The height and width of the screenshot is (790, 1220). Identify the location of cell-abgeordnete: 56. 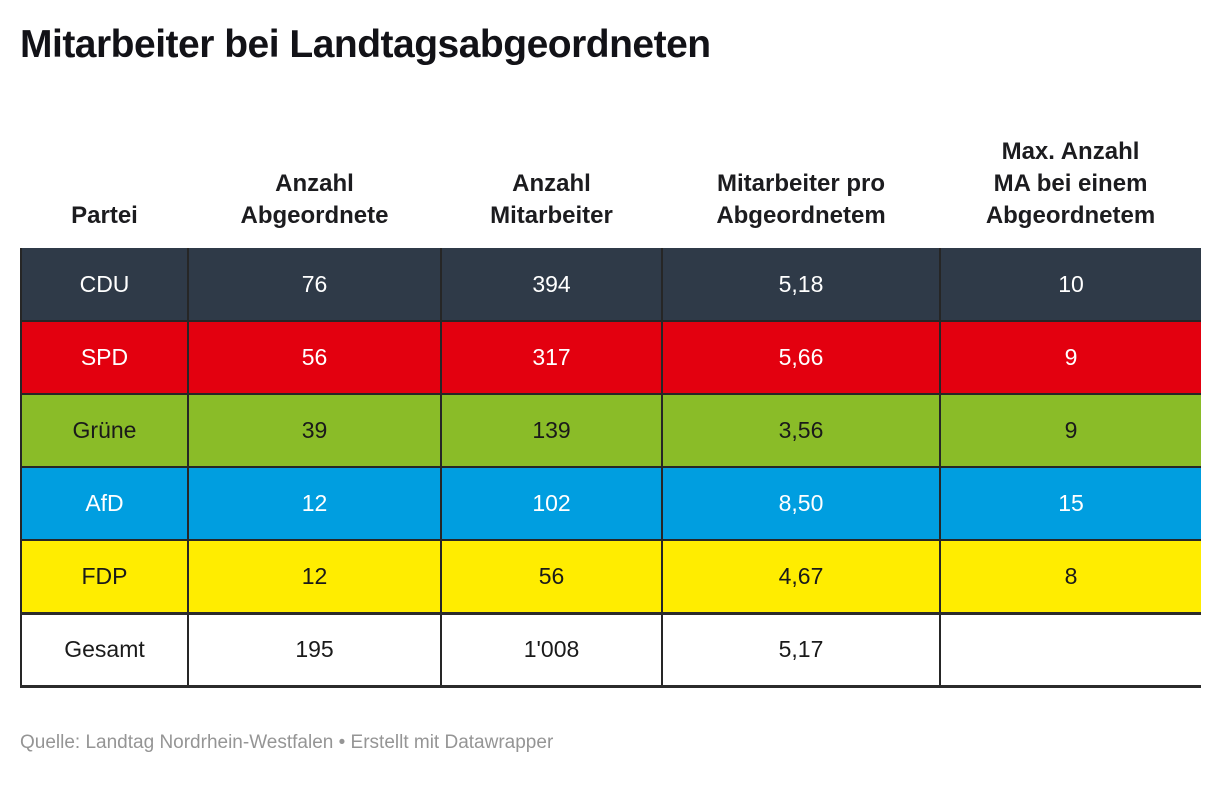
(314, 358).